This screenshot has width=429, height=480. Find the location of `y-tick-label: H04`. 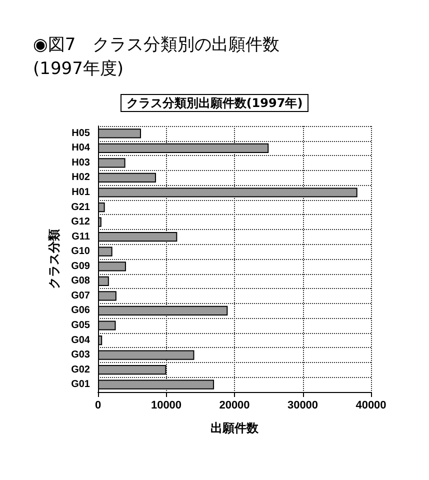

y-tick-label: H04 is located at coordinates (81, 148).